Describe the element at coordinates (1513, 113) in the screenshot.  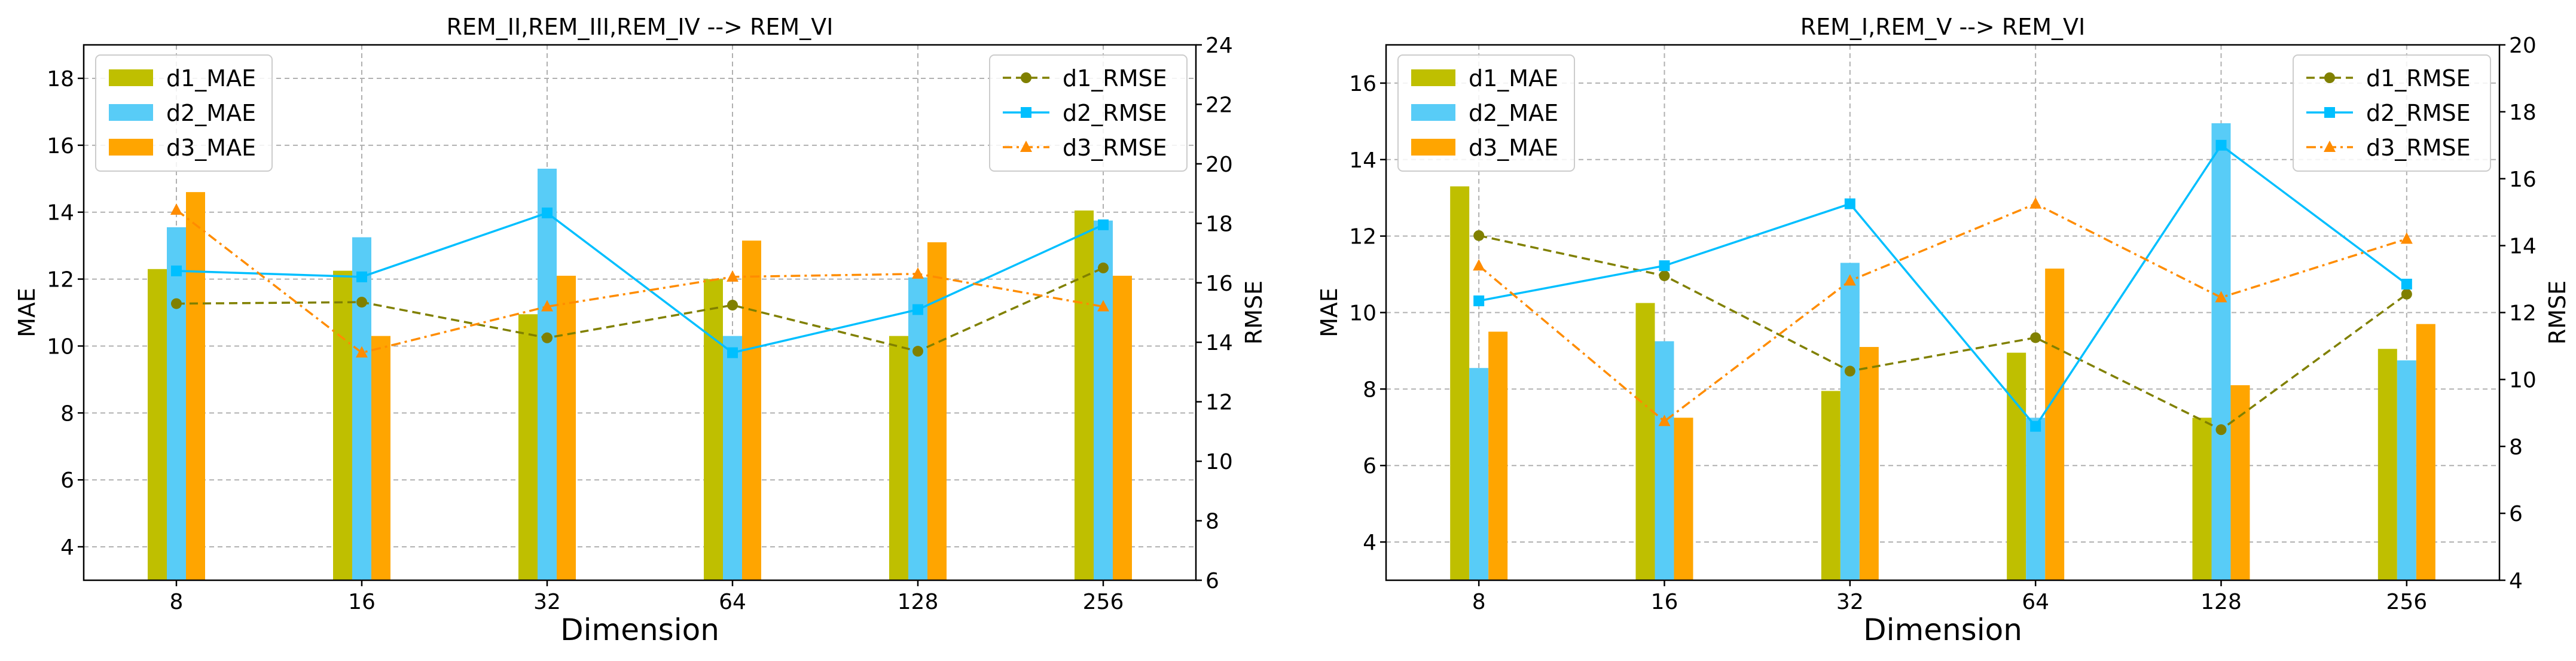
I see `legend-label-d2_MAE: d2_MAE` at that location.